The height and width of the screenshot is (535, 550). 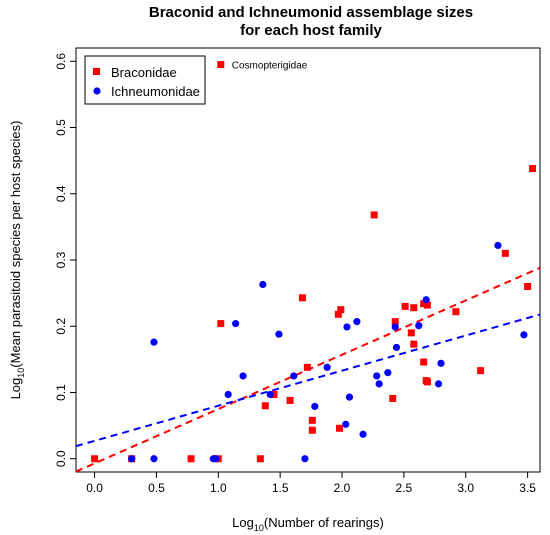 I want to click on x-axis-label-rest: (Number of rearings), so click(x=324, y=522).